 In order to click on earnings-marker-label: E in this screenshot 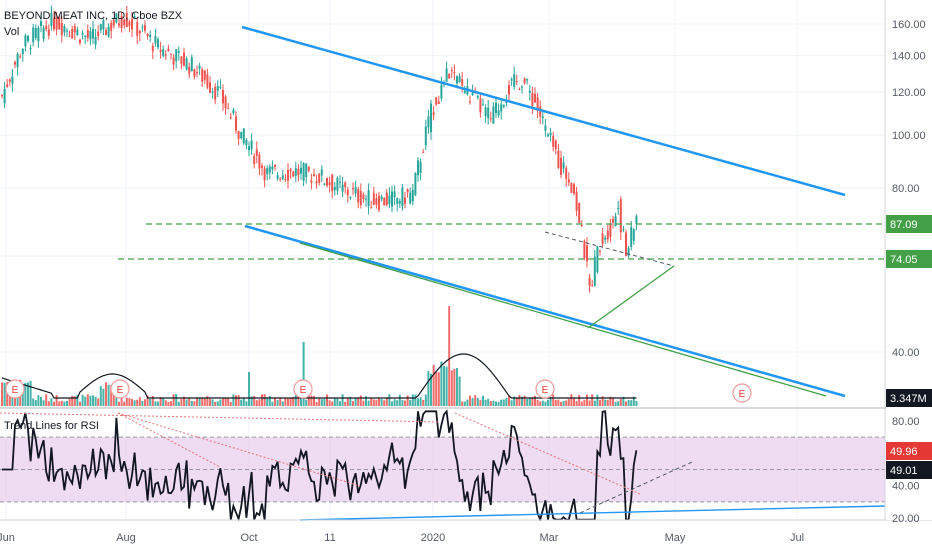, I will do `click(545, 390)`.